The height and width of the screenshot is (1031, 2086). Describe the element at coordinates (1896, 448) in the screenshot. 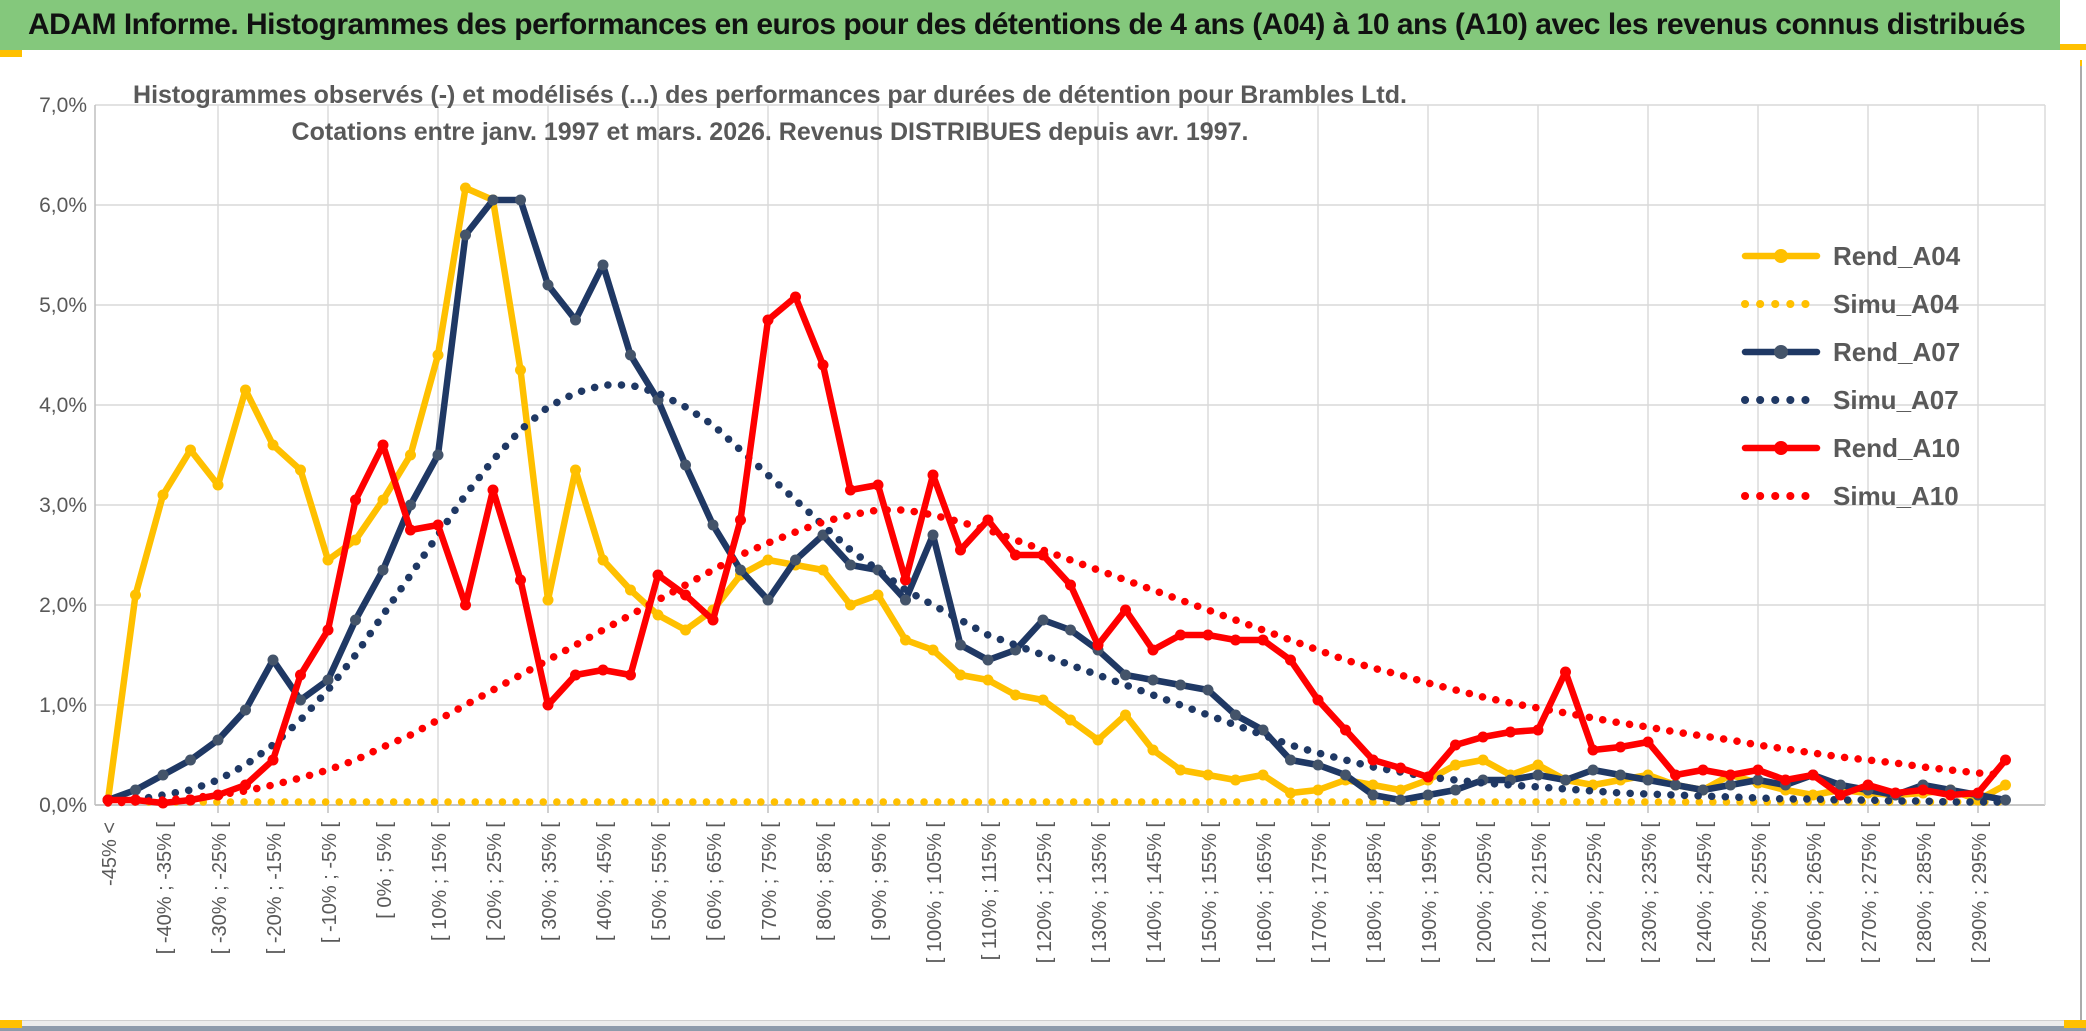

I see `legend-label-Rend_A10: Rend_A10` at that location.